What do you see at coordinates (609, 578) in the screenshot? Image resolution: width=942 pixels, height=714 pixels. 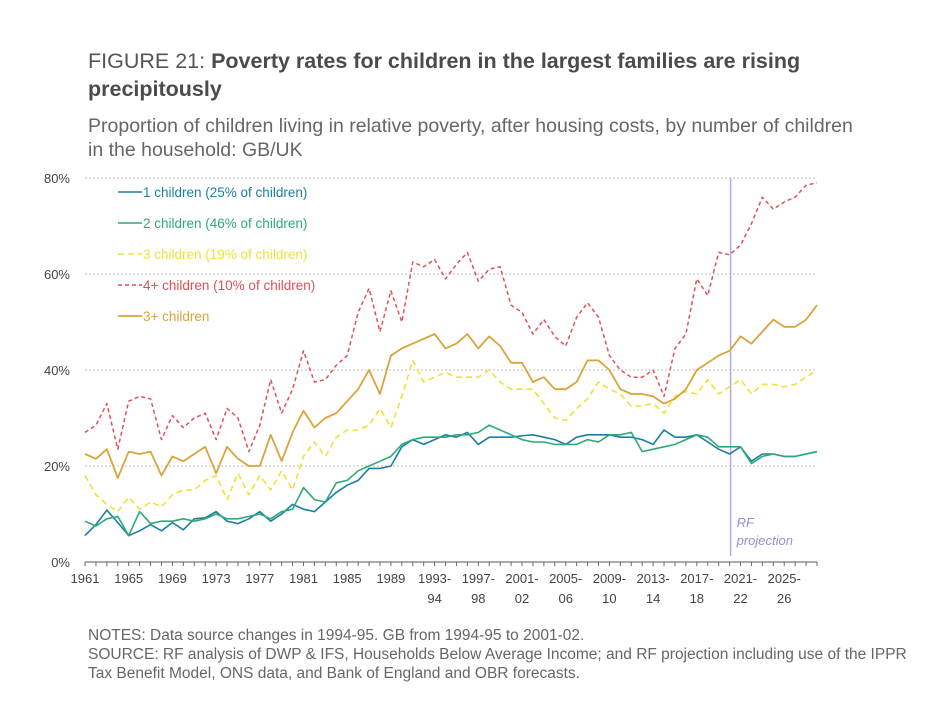 I see `x-tick-label: 2009-` at bounding box center [609, 578].